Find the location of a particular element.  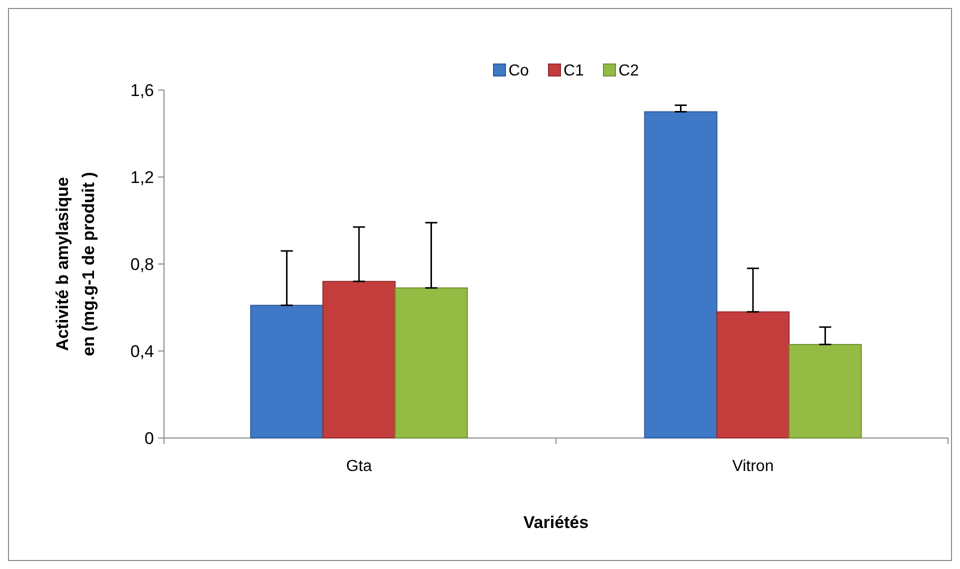

y-tick-label: 0,4 is located at coordinates (142, 351).